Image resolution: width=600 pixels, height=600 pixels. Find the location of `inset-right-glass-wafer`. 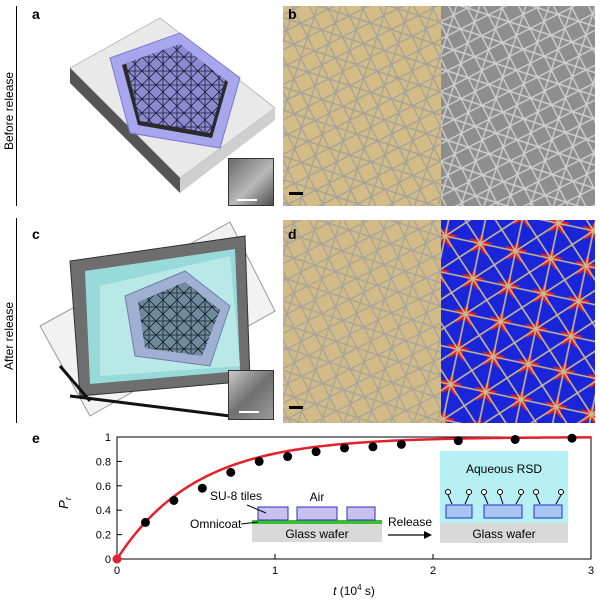

inset-right-glass-wafer is located at coordinates (504, 533).